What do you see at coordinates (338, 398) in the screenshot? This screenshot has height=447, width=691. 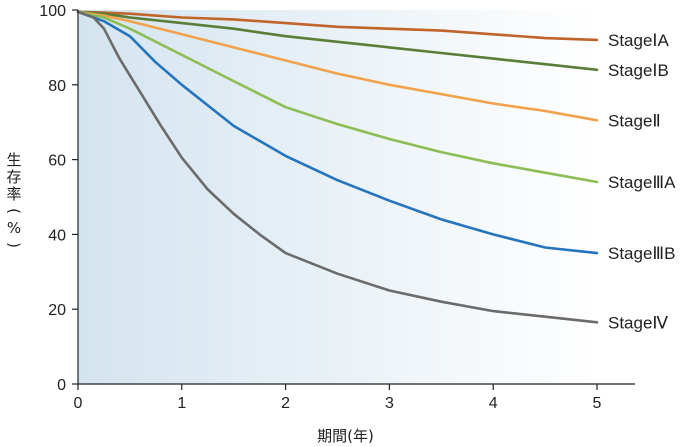 I see `x-axis-ticks: 0 1 2 3 4 5` at bounding box center [338, 398].